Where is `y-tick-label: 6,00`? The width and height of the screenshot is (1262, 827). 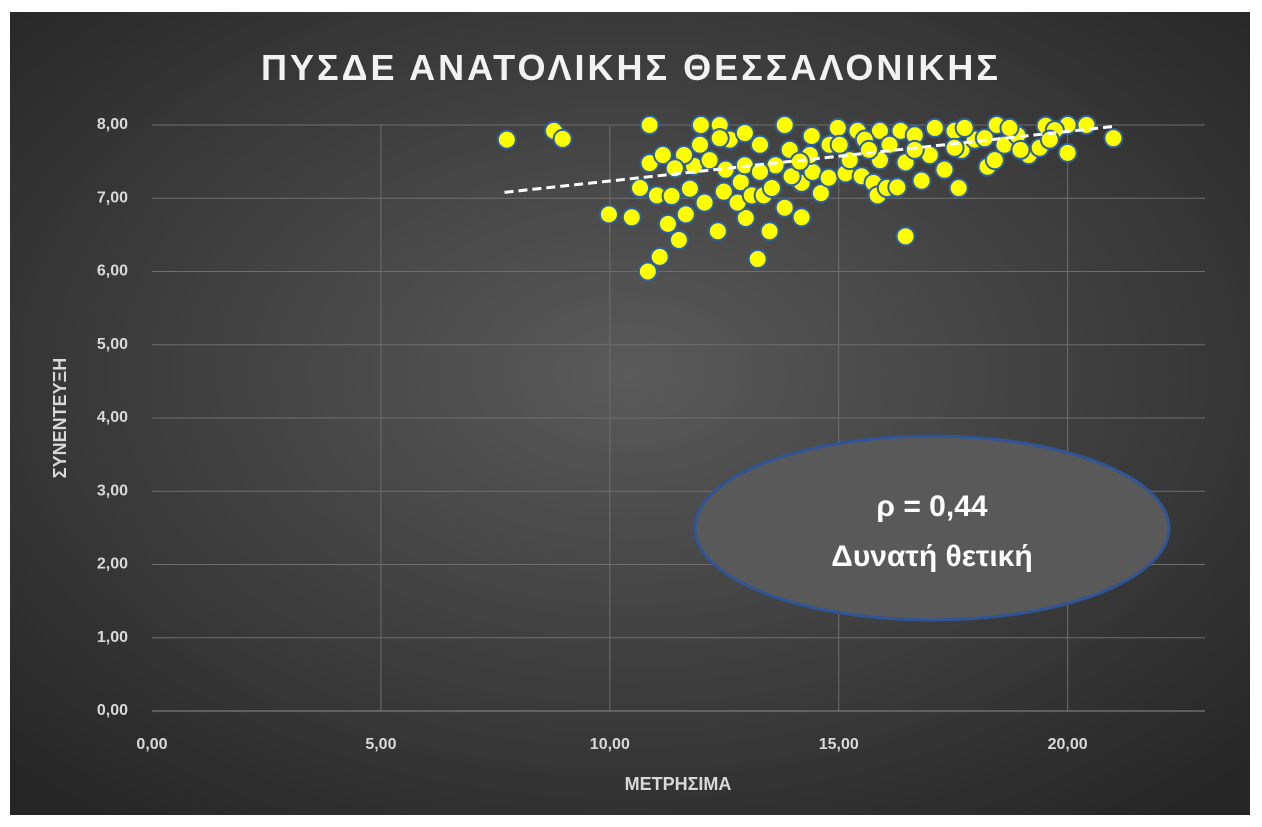
y-tick-label: 6,00 is located at coordinates (112, 271).